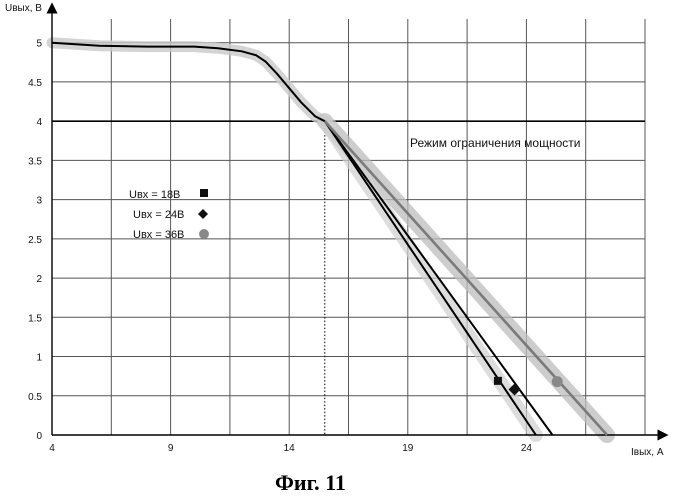 The width and height of the screenshot is (673, 500). I want to click on legend-diamond-marker, so click(203, 214).